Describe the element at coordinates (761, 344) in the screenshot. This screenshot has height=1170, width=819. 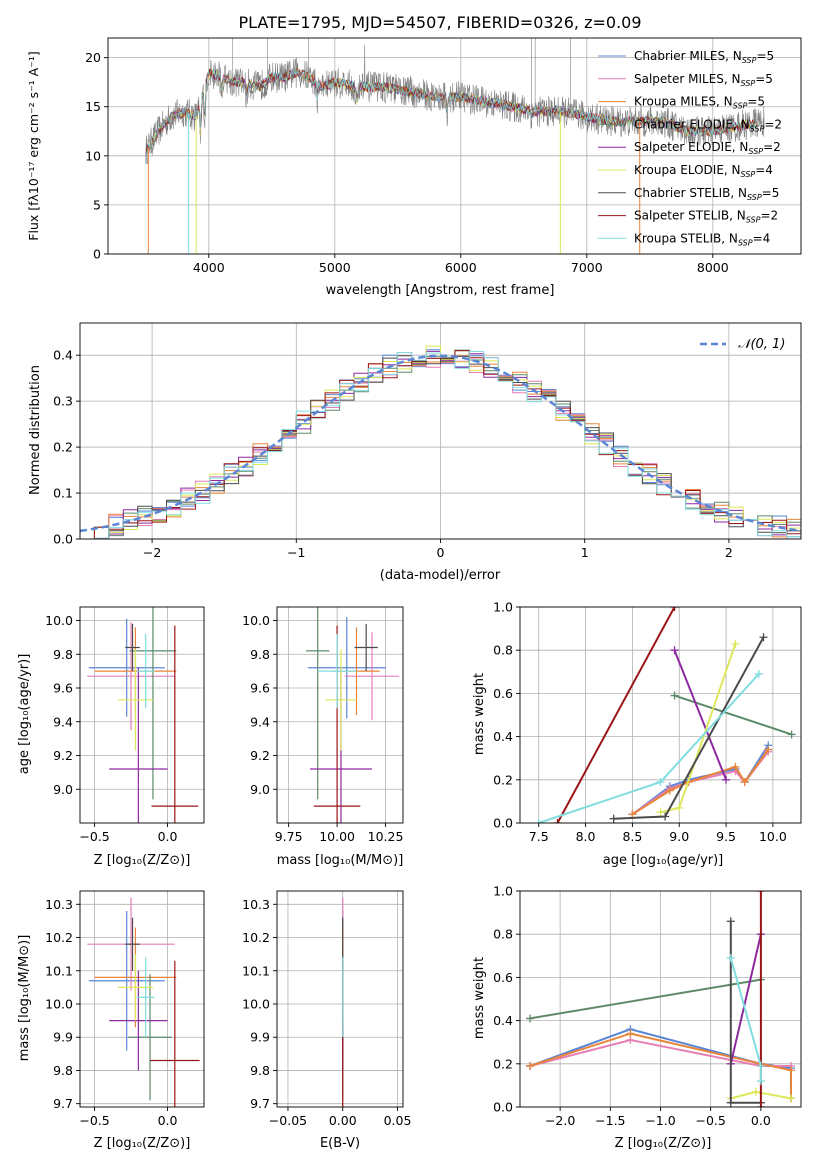
I see `residual-legend-label: 𝒩(0, 1)` at that location.